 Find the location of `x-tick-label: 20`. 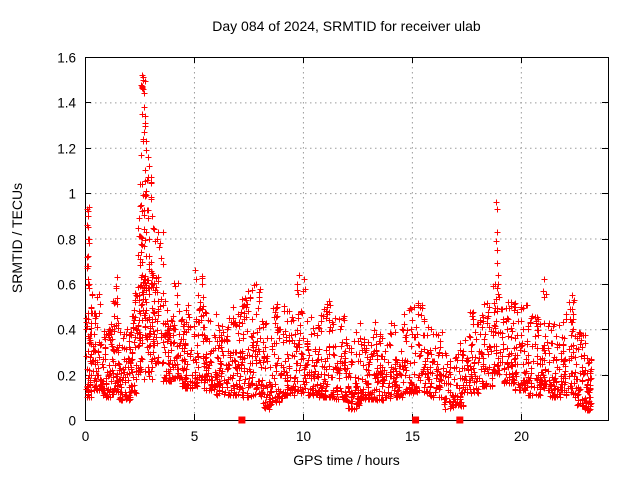

x-tick-label: 20 is located at coordinates (521, 436).